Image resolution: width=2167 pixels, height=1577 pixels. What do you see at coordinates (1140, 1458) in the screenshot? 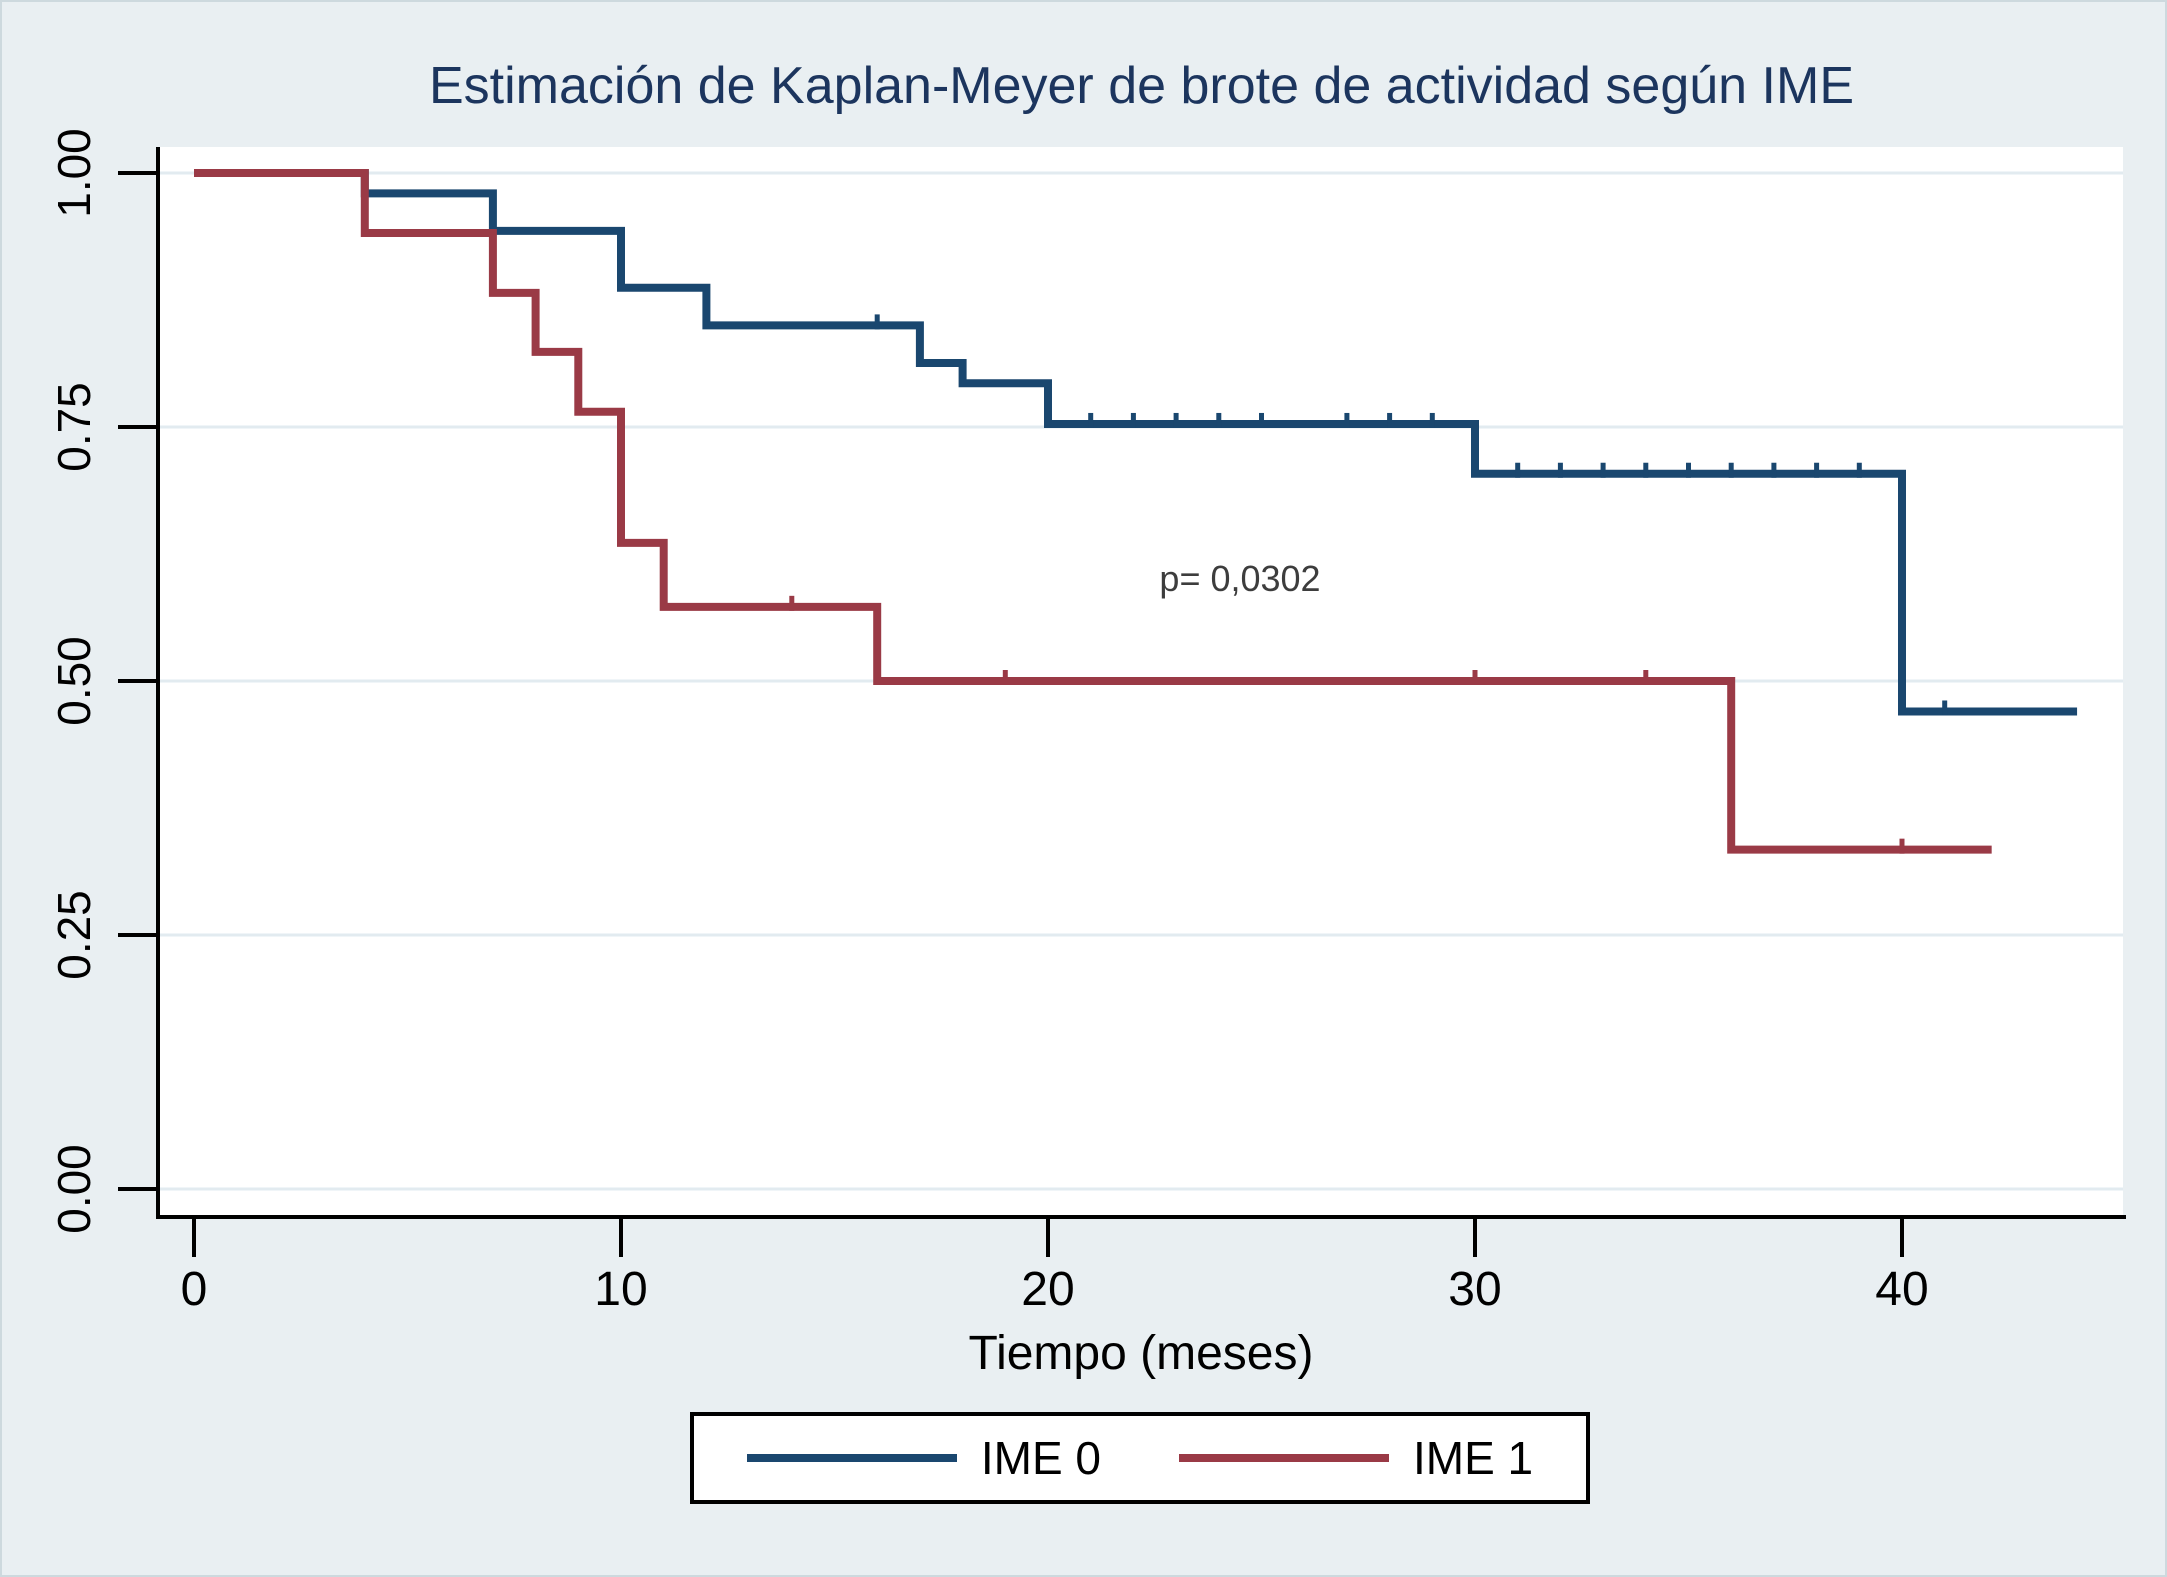
I see `legend-box: IME 0 IME 1` at bounding box center [1140, 1458].